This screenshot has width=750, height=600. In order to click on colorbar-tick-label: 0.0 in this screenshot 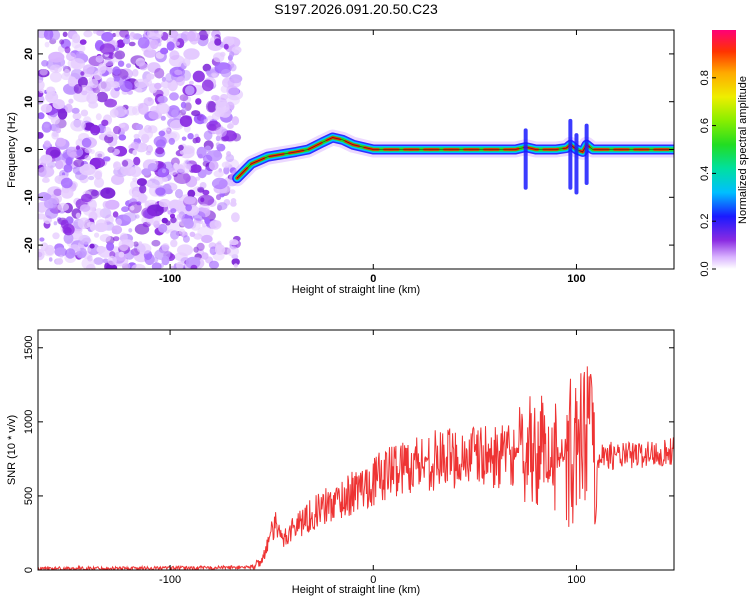, I will do `click(705, 268)`.